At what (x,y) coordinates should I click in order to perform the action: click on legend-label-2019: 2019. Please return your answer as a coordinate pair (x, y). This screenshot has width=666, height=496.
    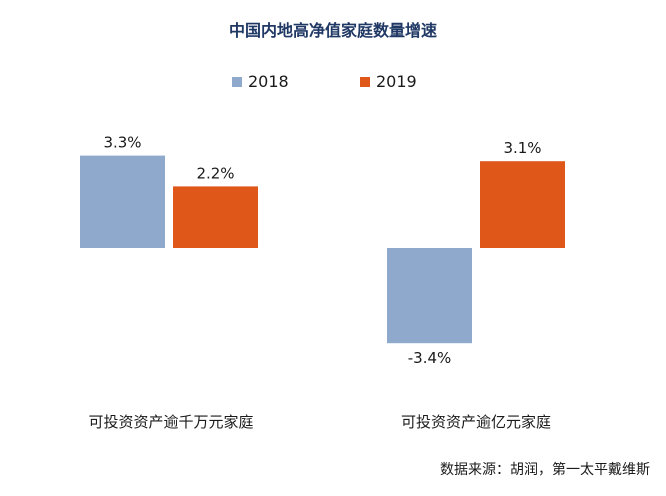
    Looking at the image, I should click on (396, 81).